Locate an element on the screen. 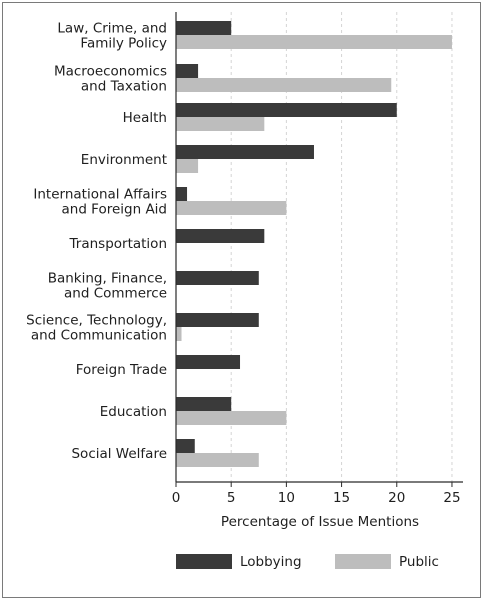  legend-label-public: Public is located at coordinates (419, 562).